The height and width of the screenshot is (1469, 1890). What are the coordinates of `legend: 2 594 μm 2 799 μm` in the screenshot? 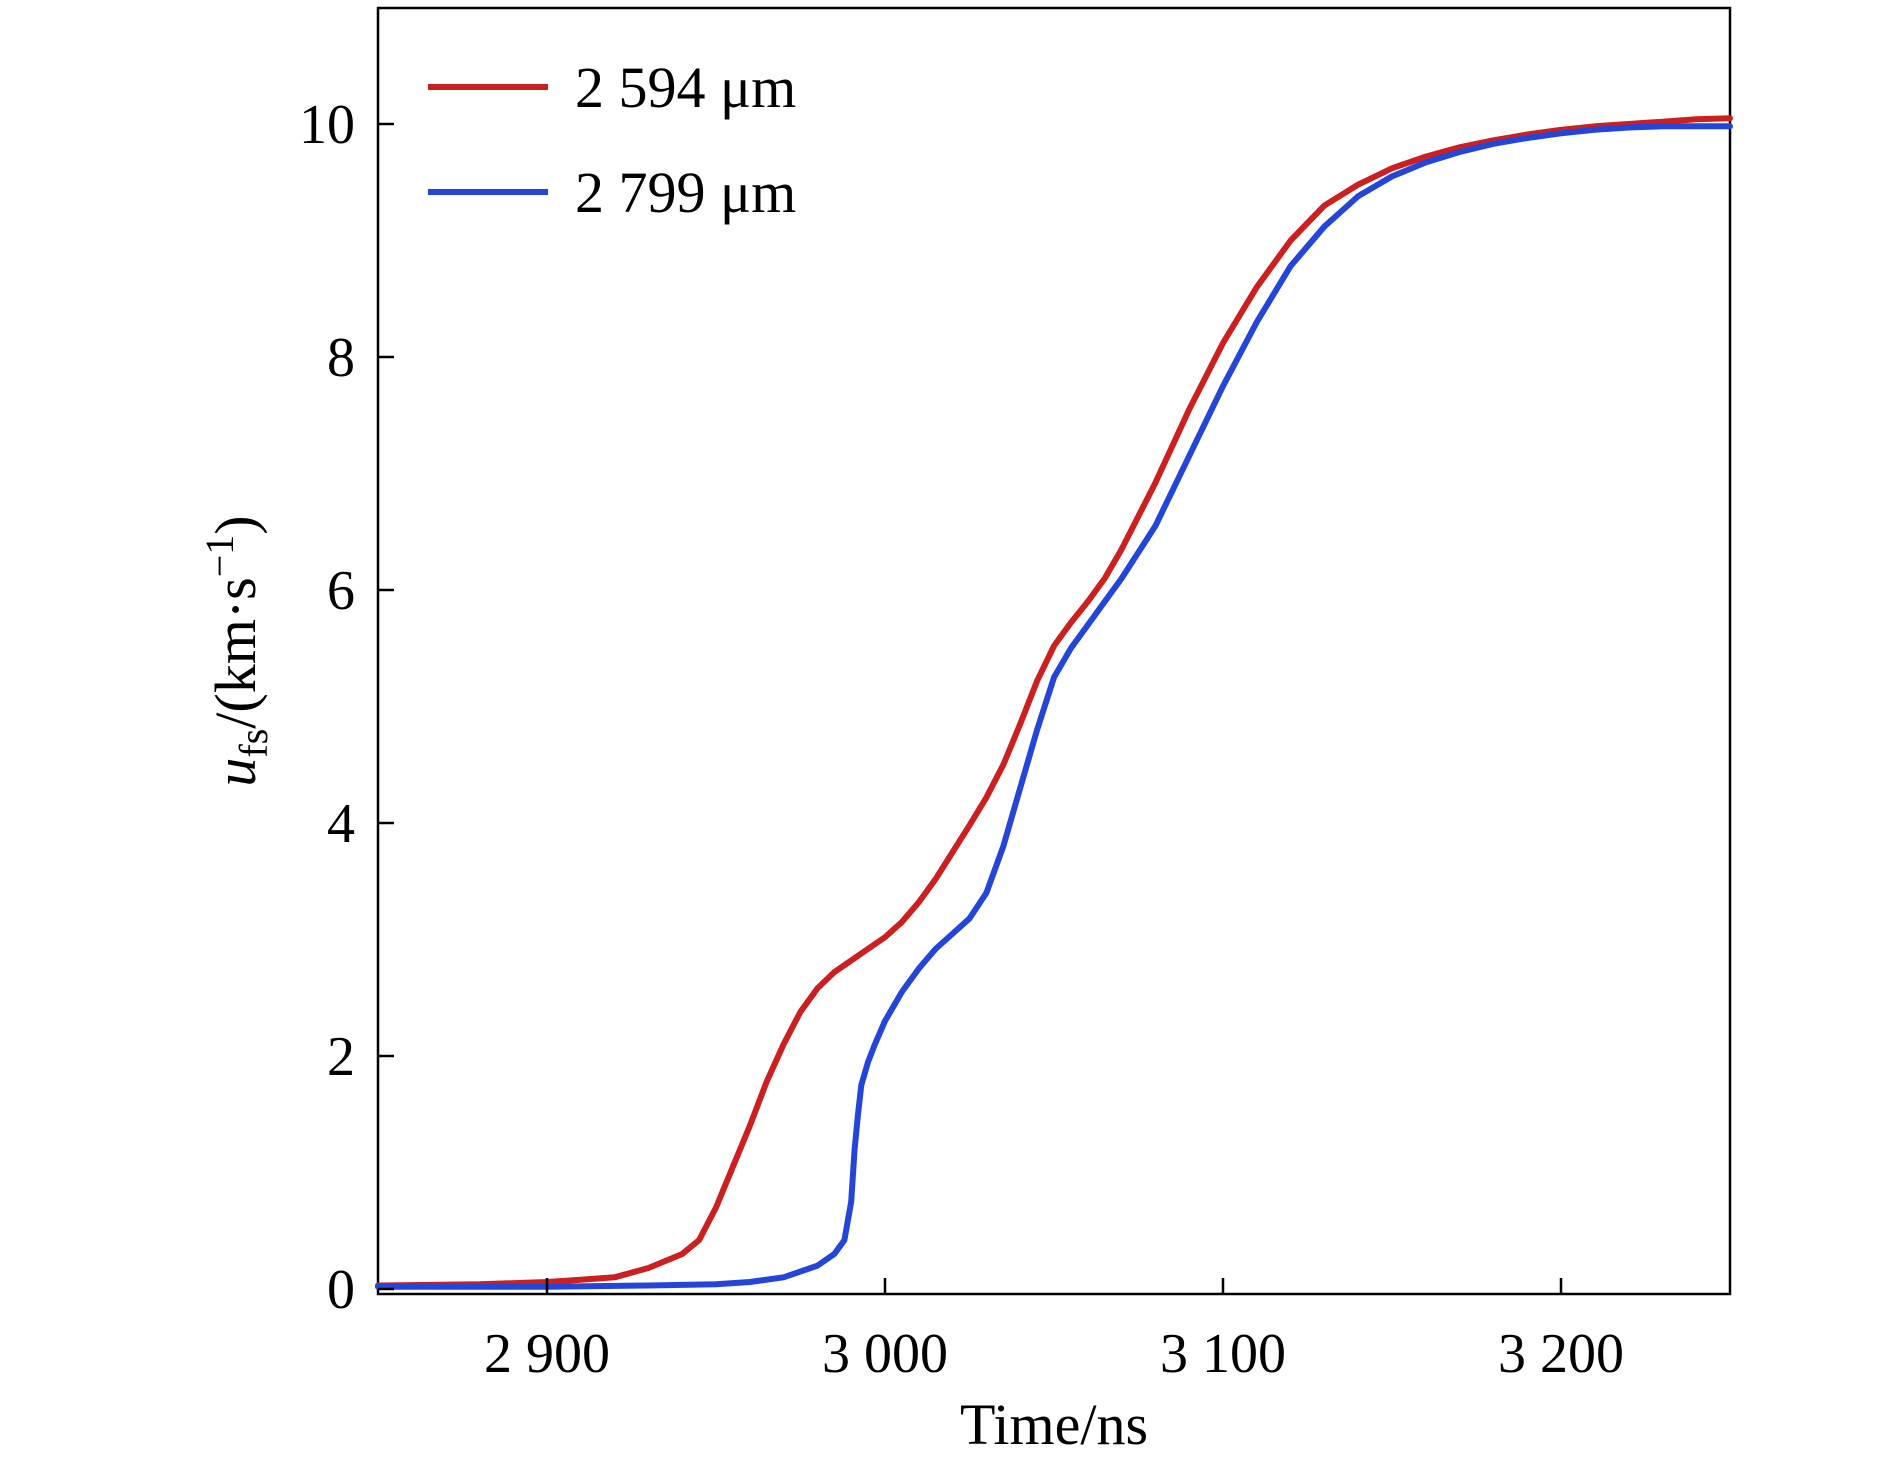 It's located at (612, 140).